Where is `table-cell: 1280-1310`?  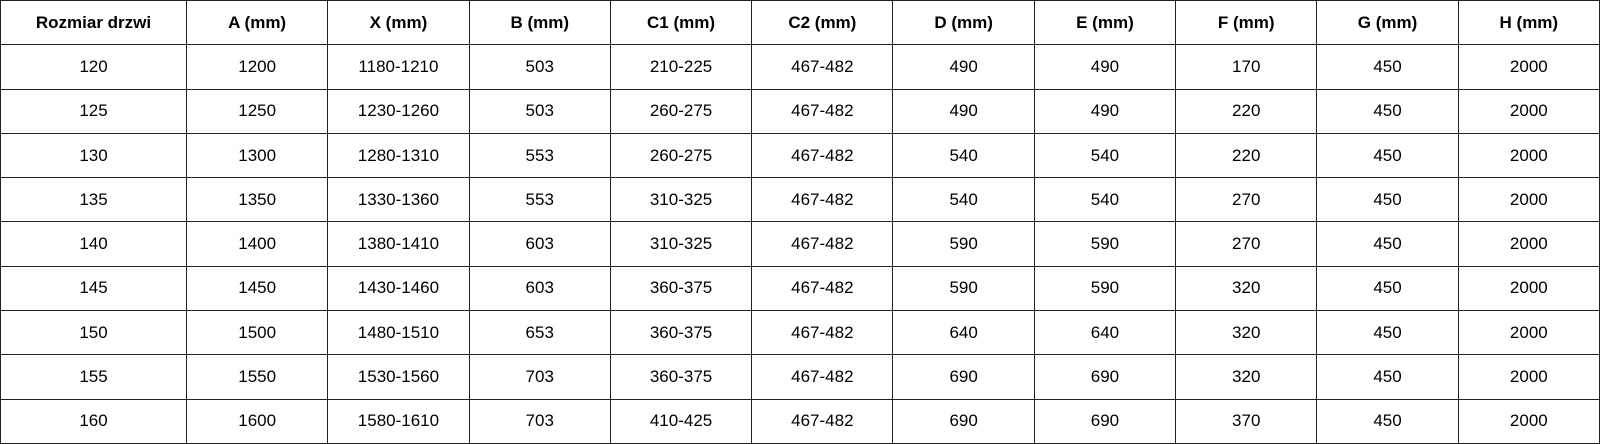 table-cell: 1280-1310 is located at coordinates (398, 155).